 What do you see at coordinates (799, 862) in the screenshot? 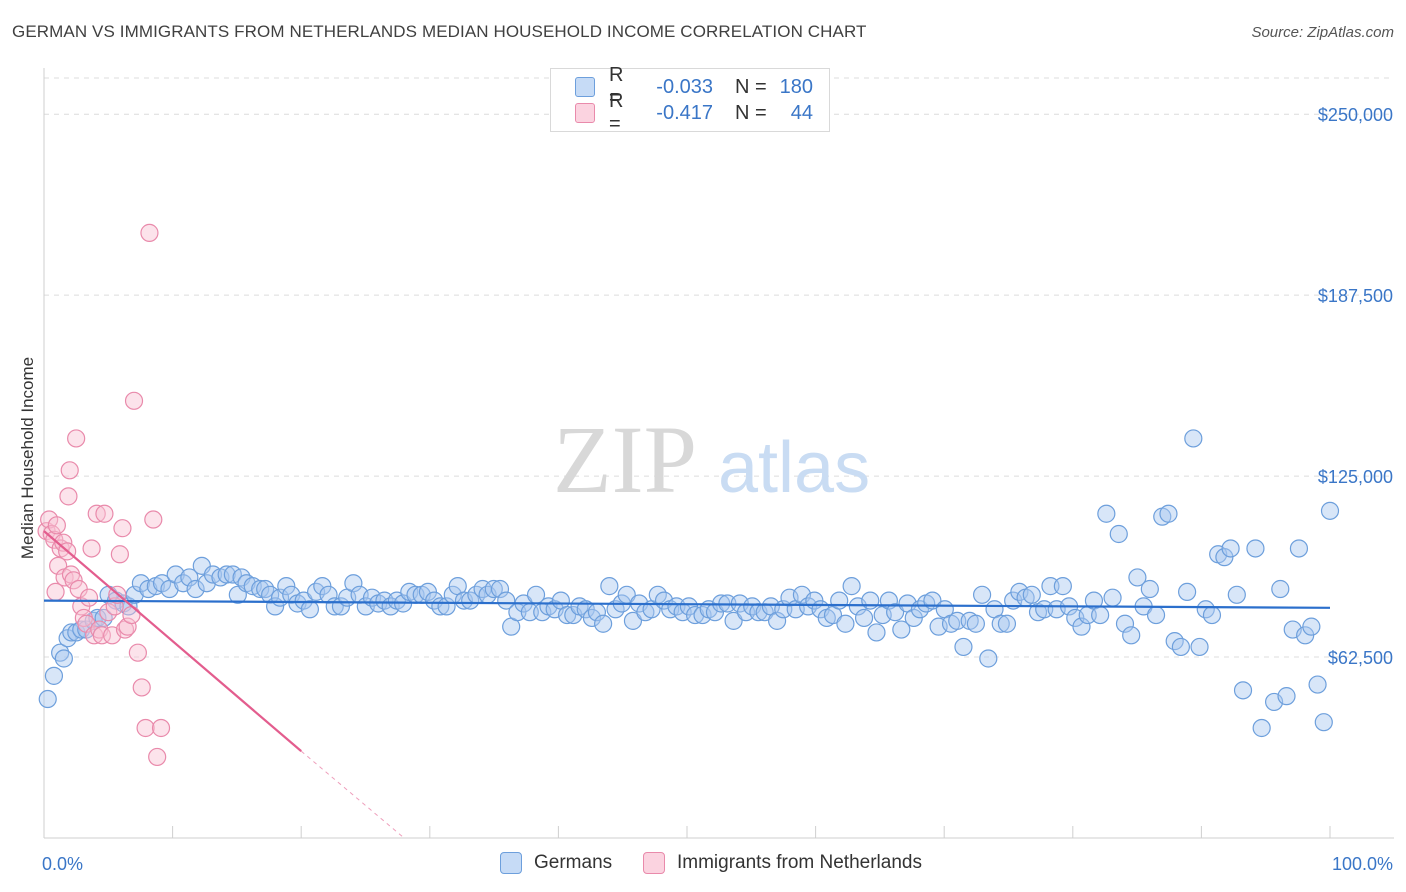
I see `legend-label-netherlands: Immigrants from Netherlands` at bounding box center [799, 862].